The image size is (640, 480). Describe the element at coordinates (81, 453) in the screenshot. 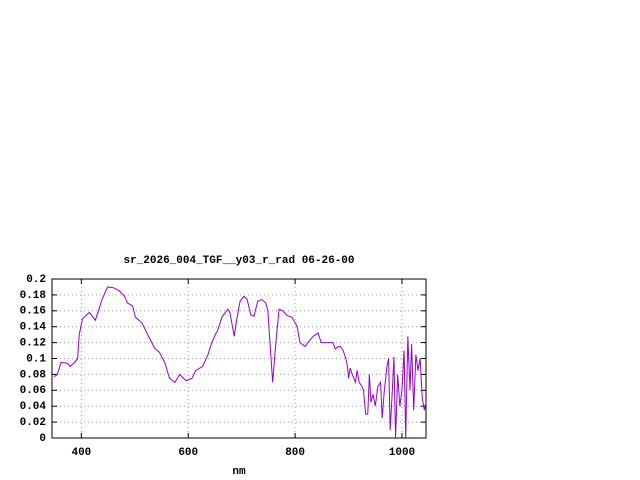

I see `x-tick-label: 400` at that location.